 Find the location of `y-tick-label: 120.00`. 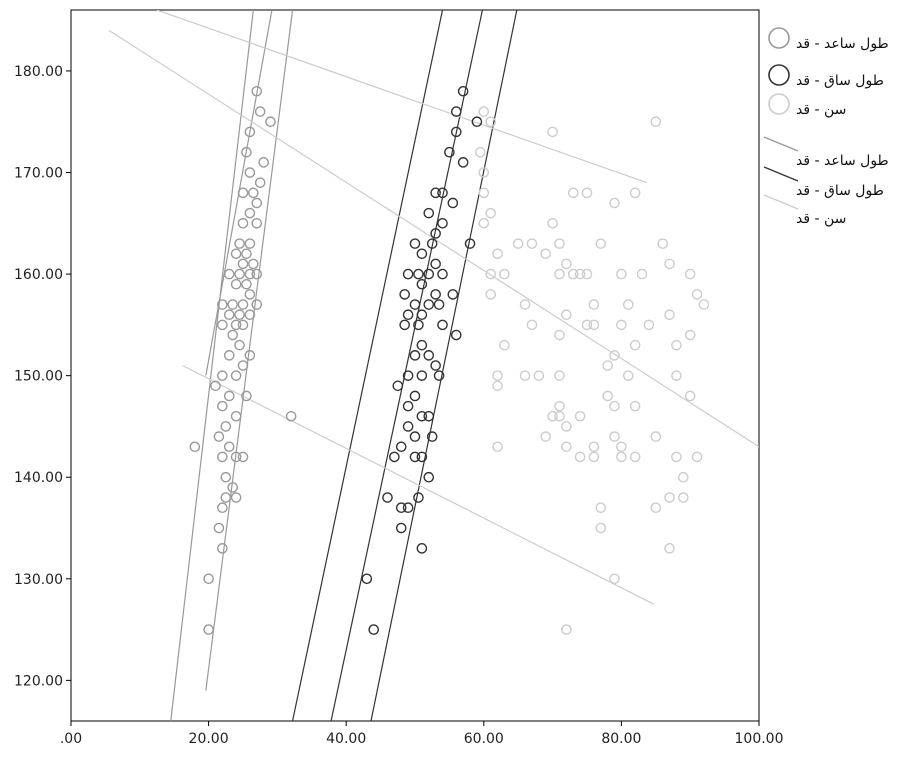

y-tick-label: 120.00 is located at coordinates (38, 681).